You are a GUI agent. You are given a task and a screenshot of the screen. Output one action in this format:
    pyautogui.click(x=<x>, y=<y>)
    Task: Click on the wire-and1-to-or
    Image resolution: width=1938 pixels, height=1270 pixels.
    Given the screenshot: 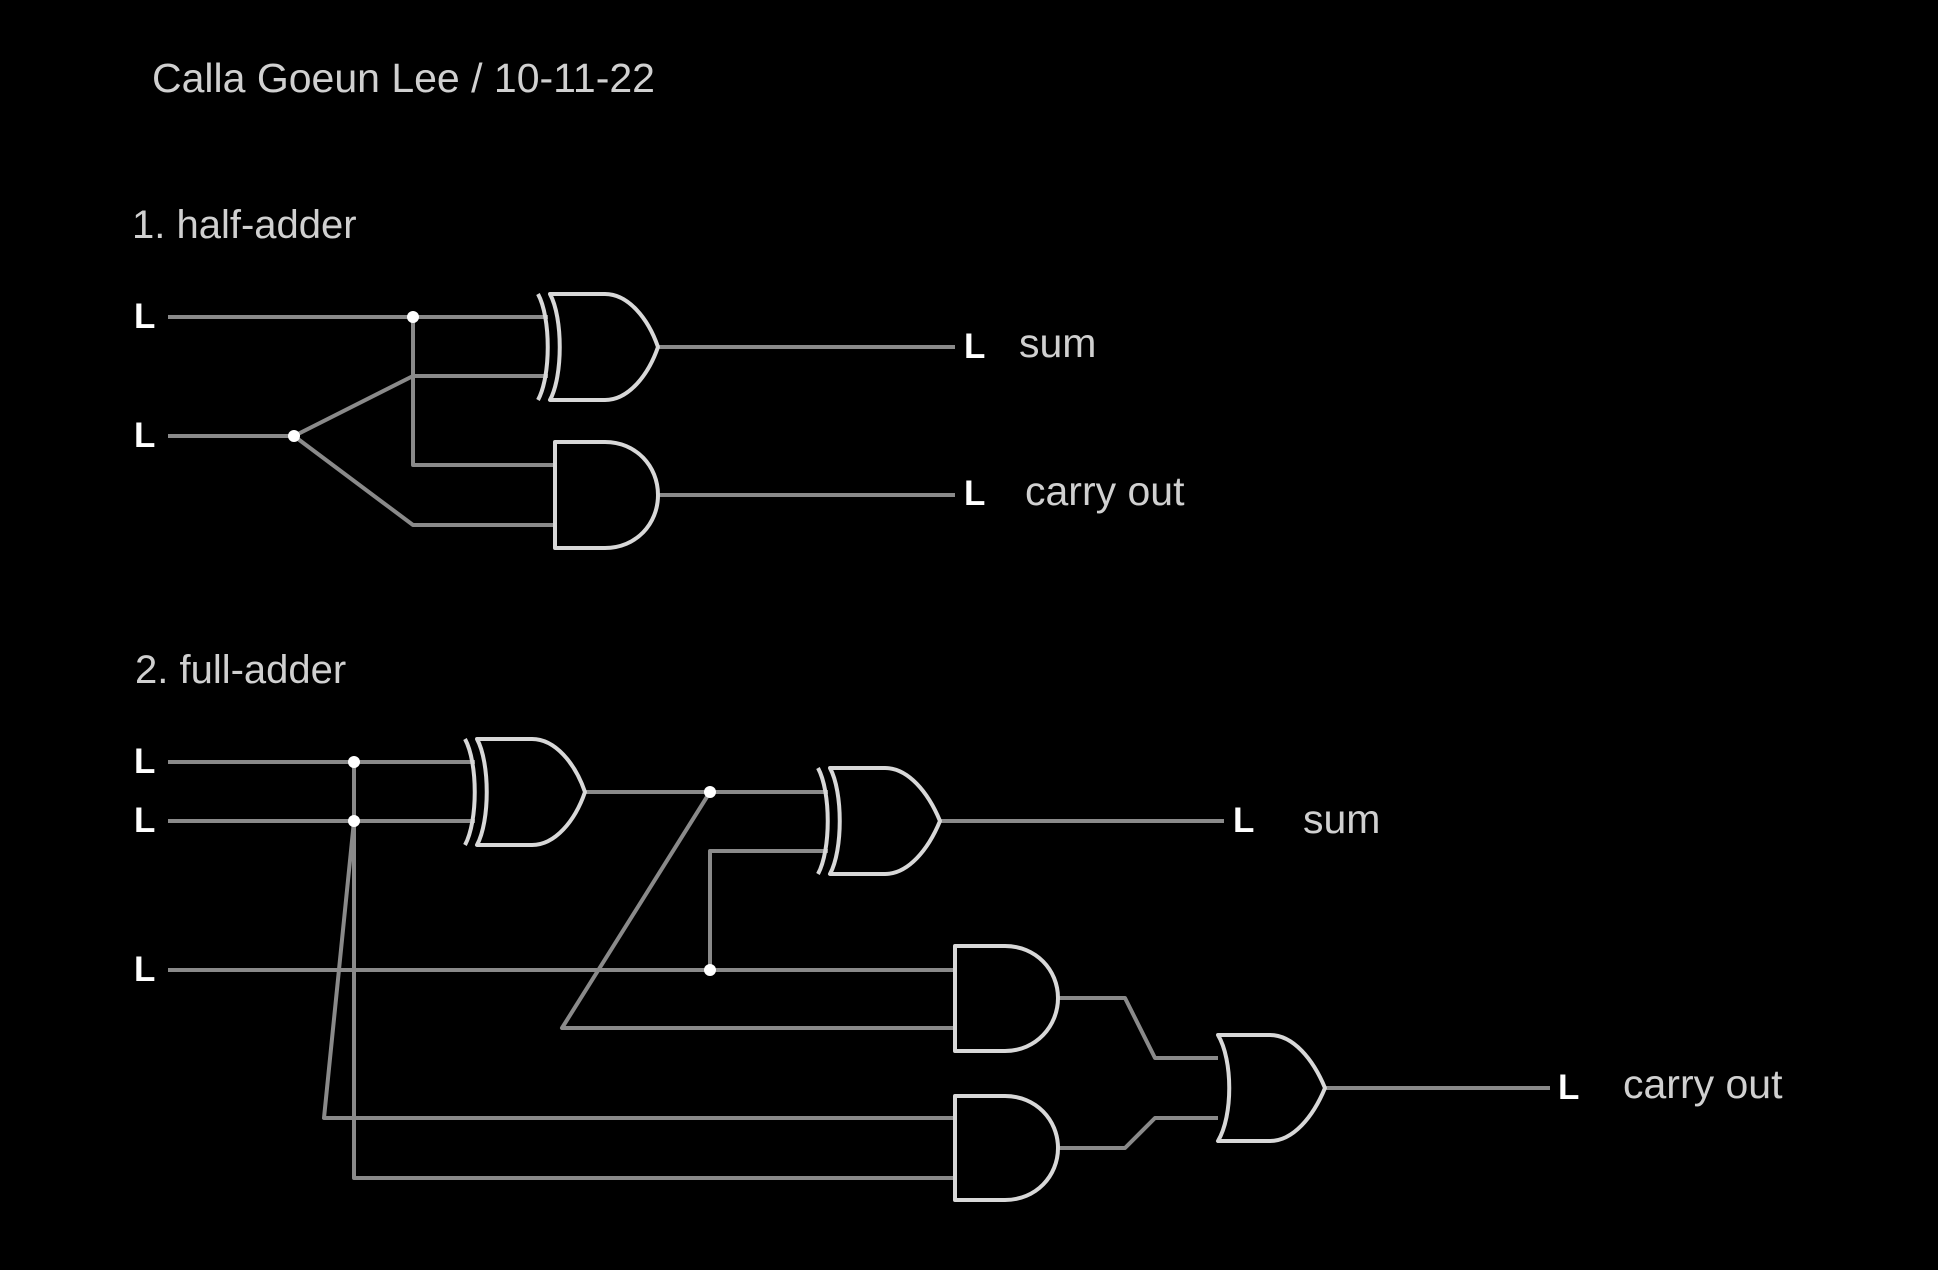 What is the action you would take?
    pyautogui.click(x=1138, y=1028)
    